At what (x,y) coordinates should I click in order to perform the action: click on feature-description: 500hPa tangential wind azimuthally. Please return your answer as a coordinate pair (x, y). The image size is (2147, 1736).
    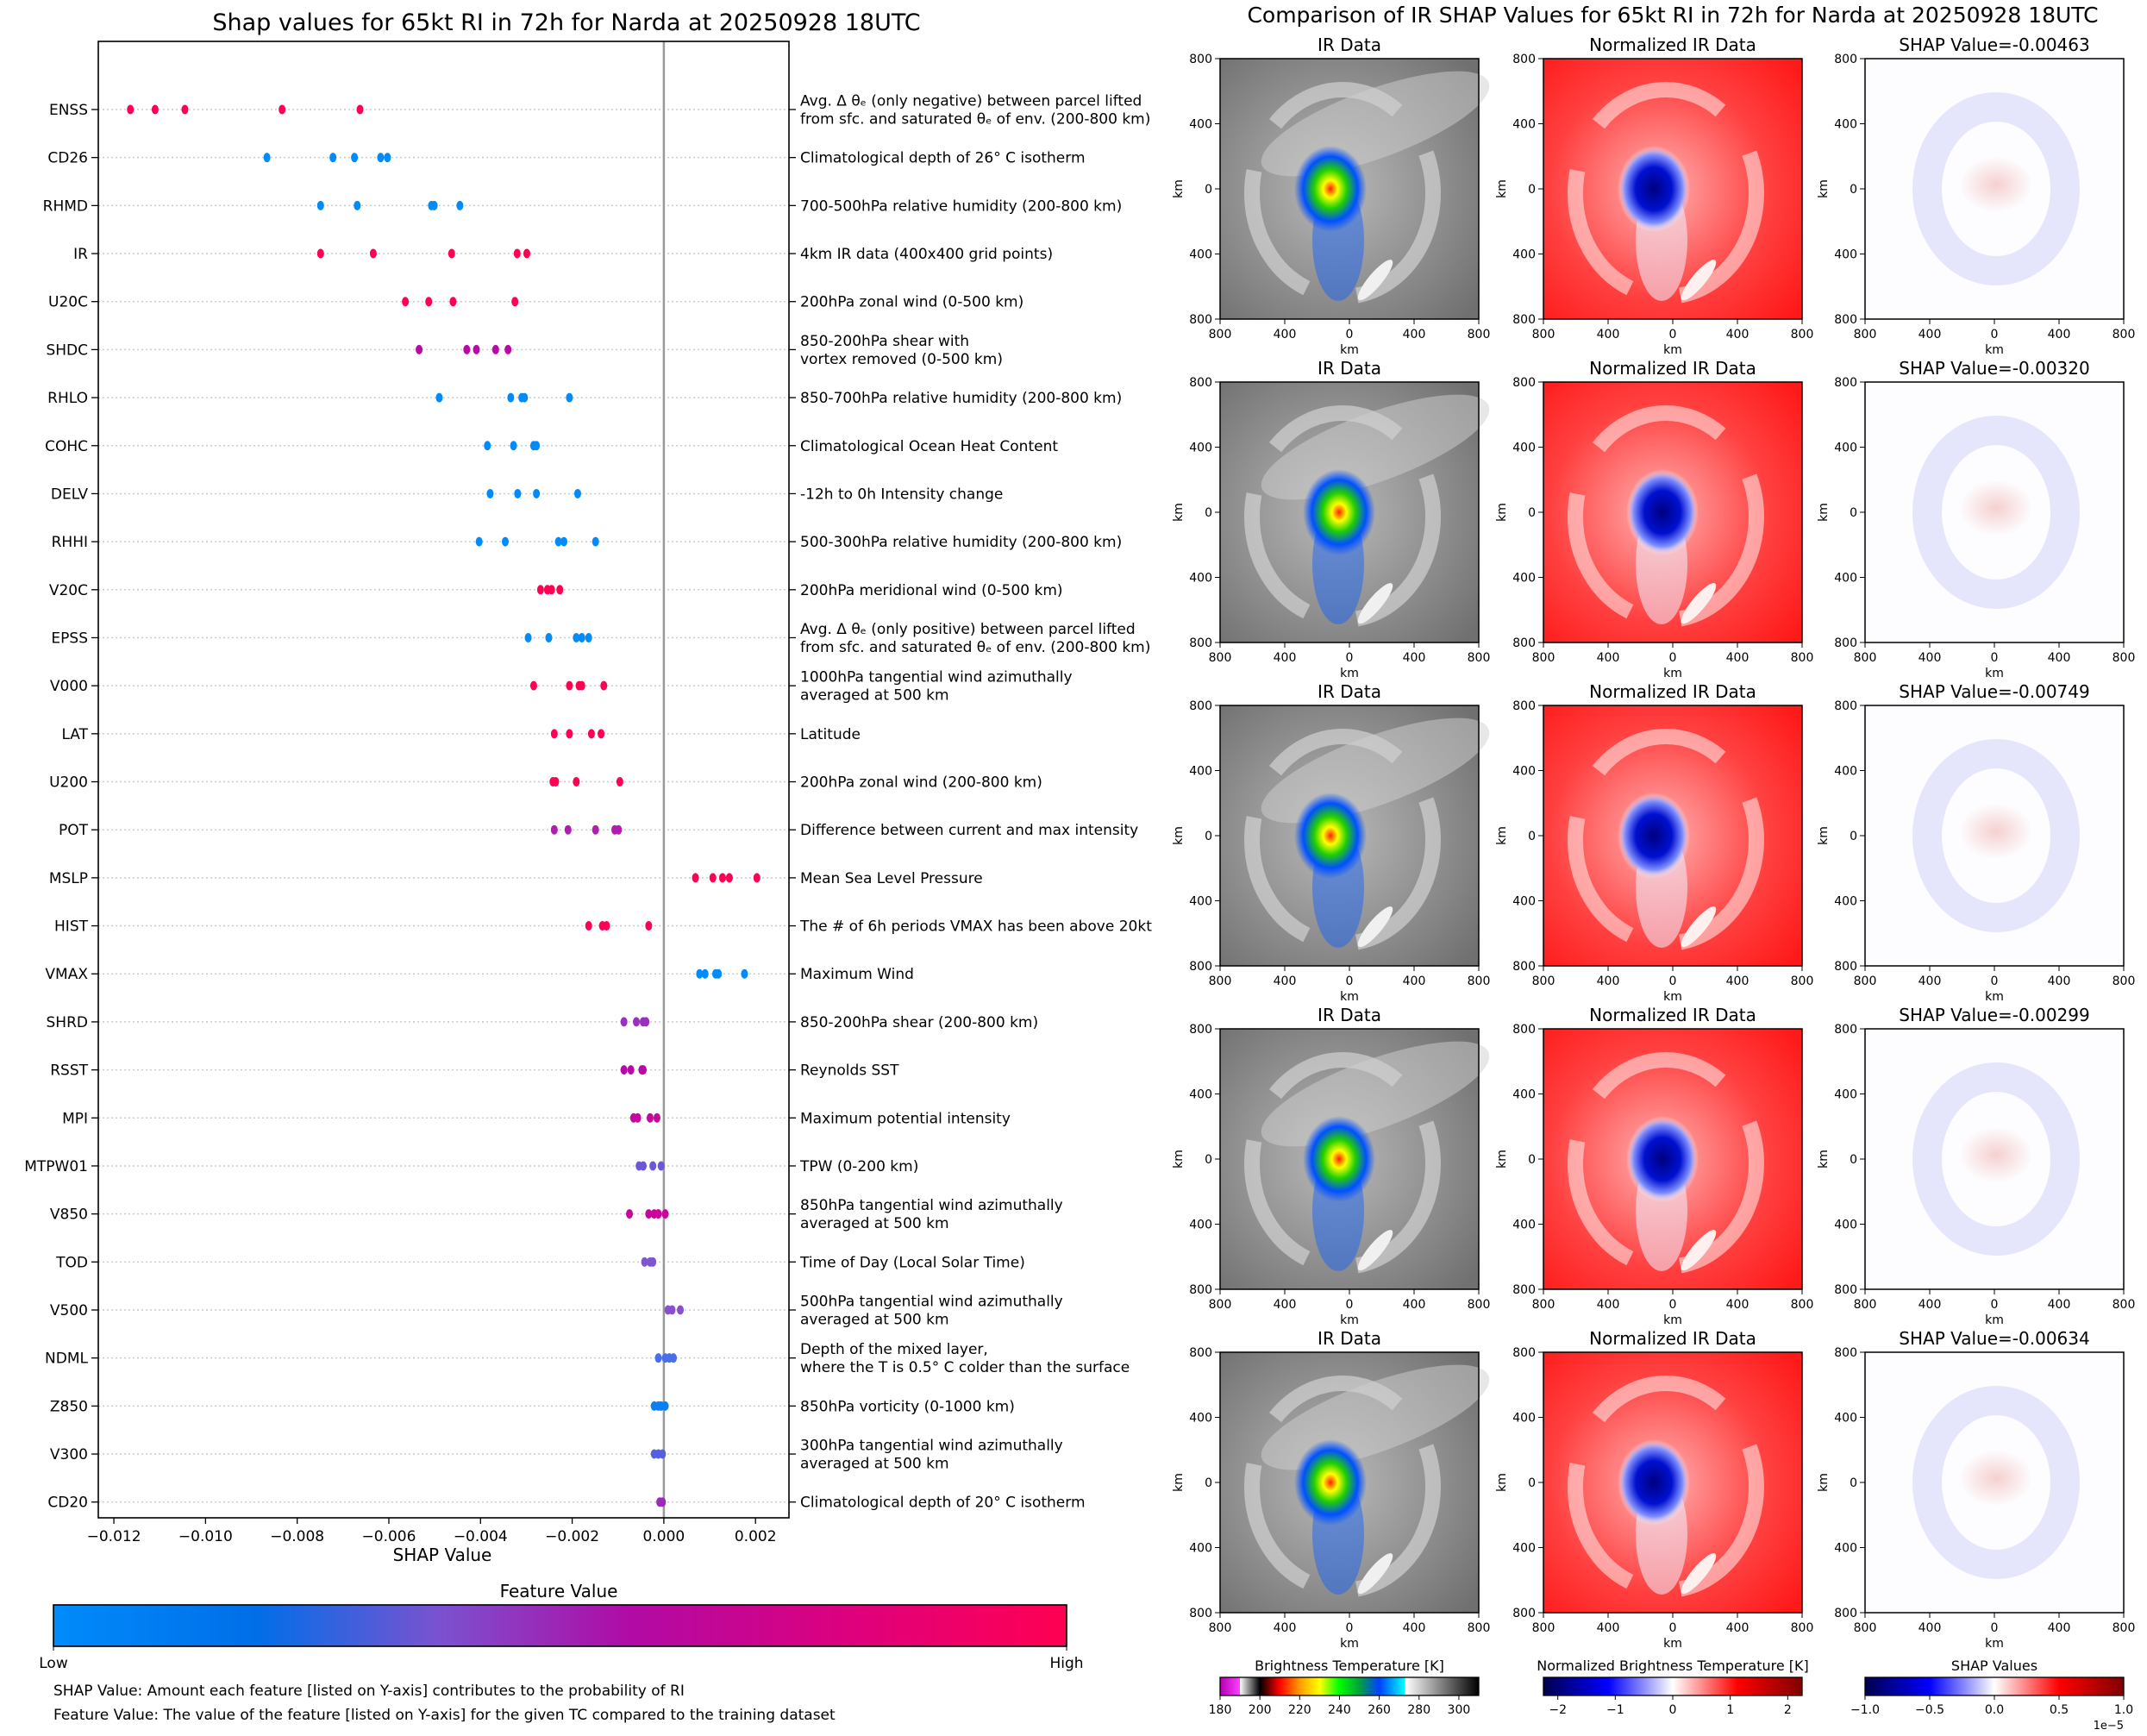
    Looking at the image, I should click on (931, 1302).